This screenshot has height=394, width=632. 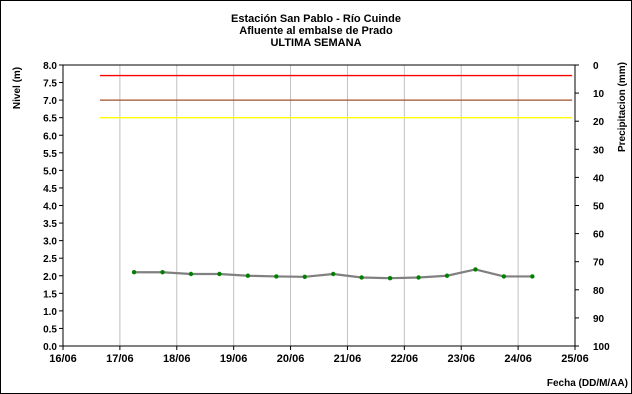 I want to click on y-tick-label: 8.0, so click(x=50, y=66).